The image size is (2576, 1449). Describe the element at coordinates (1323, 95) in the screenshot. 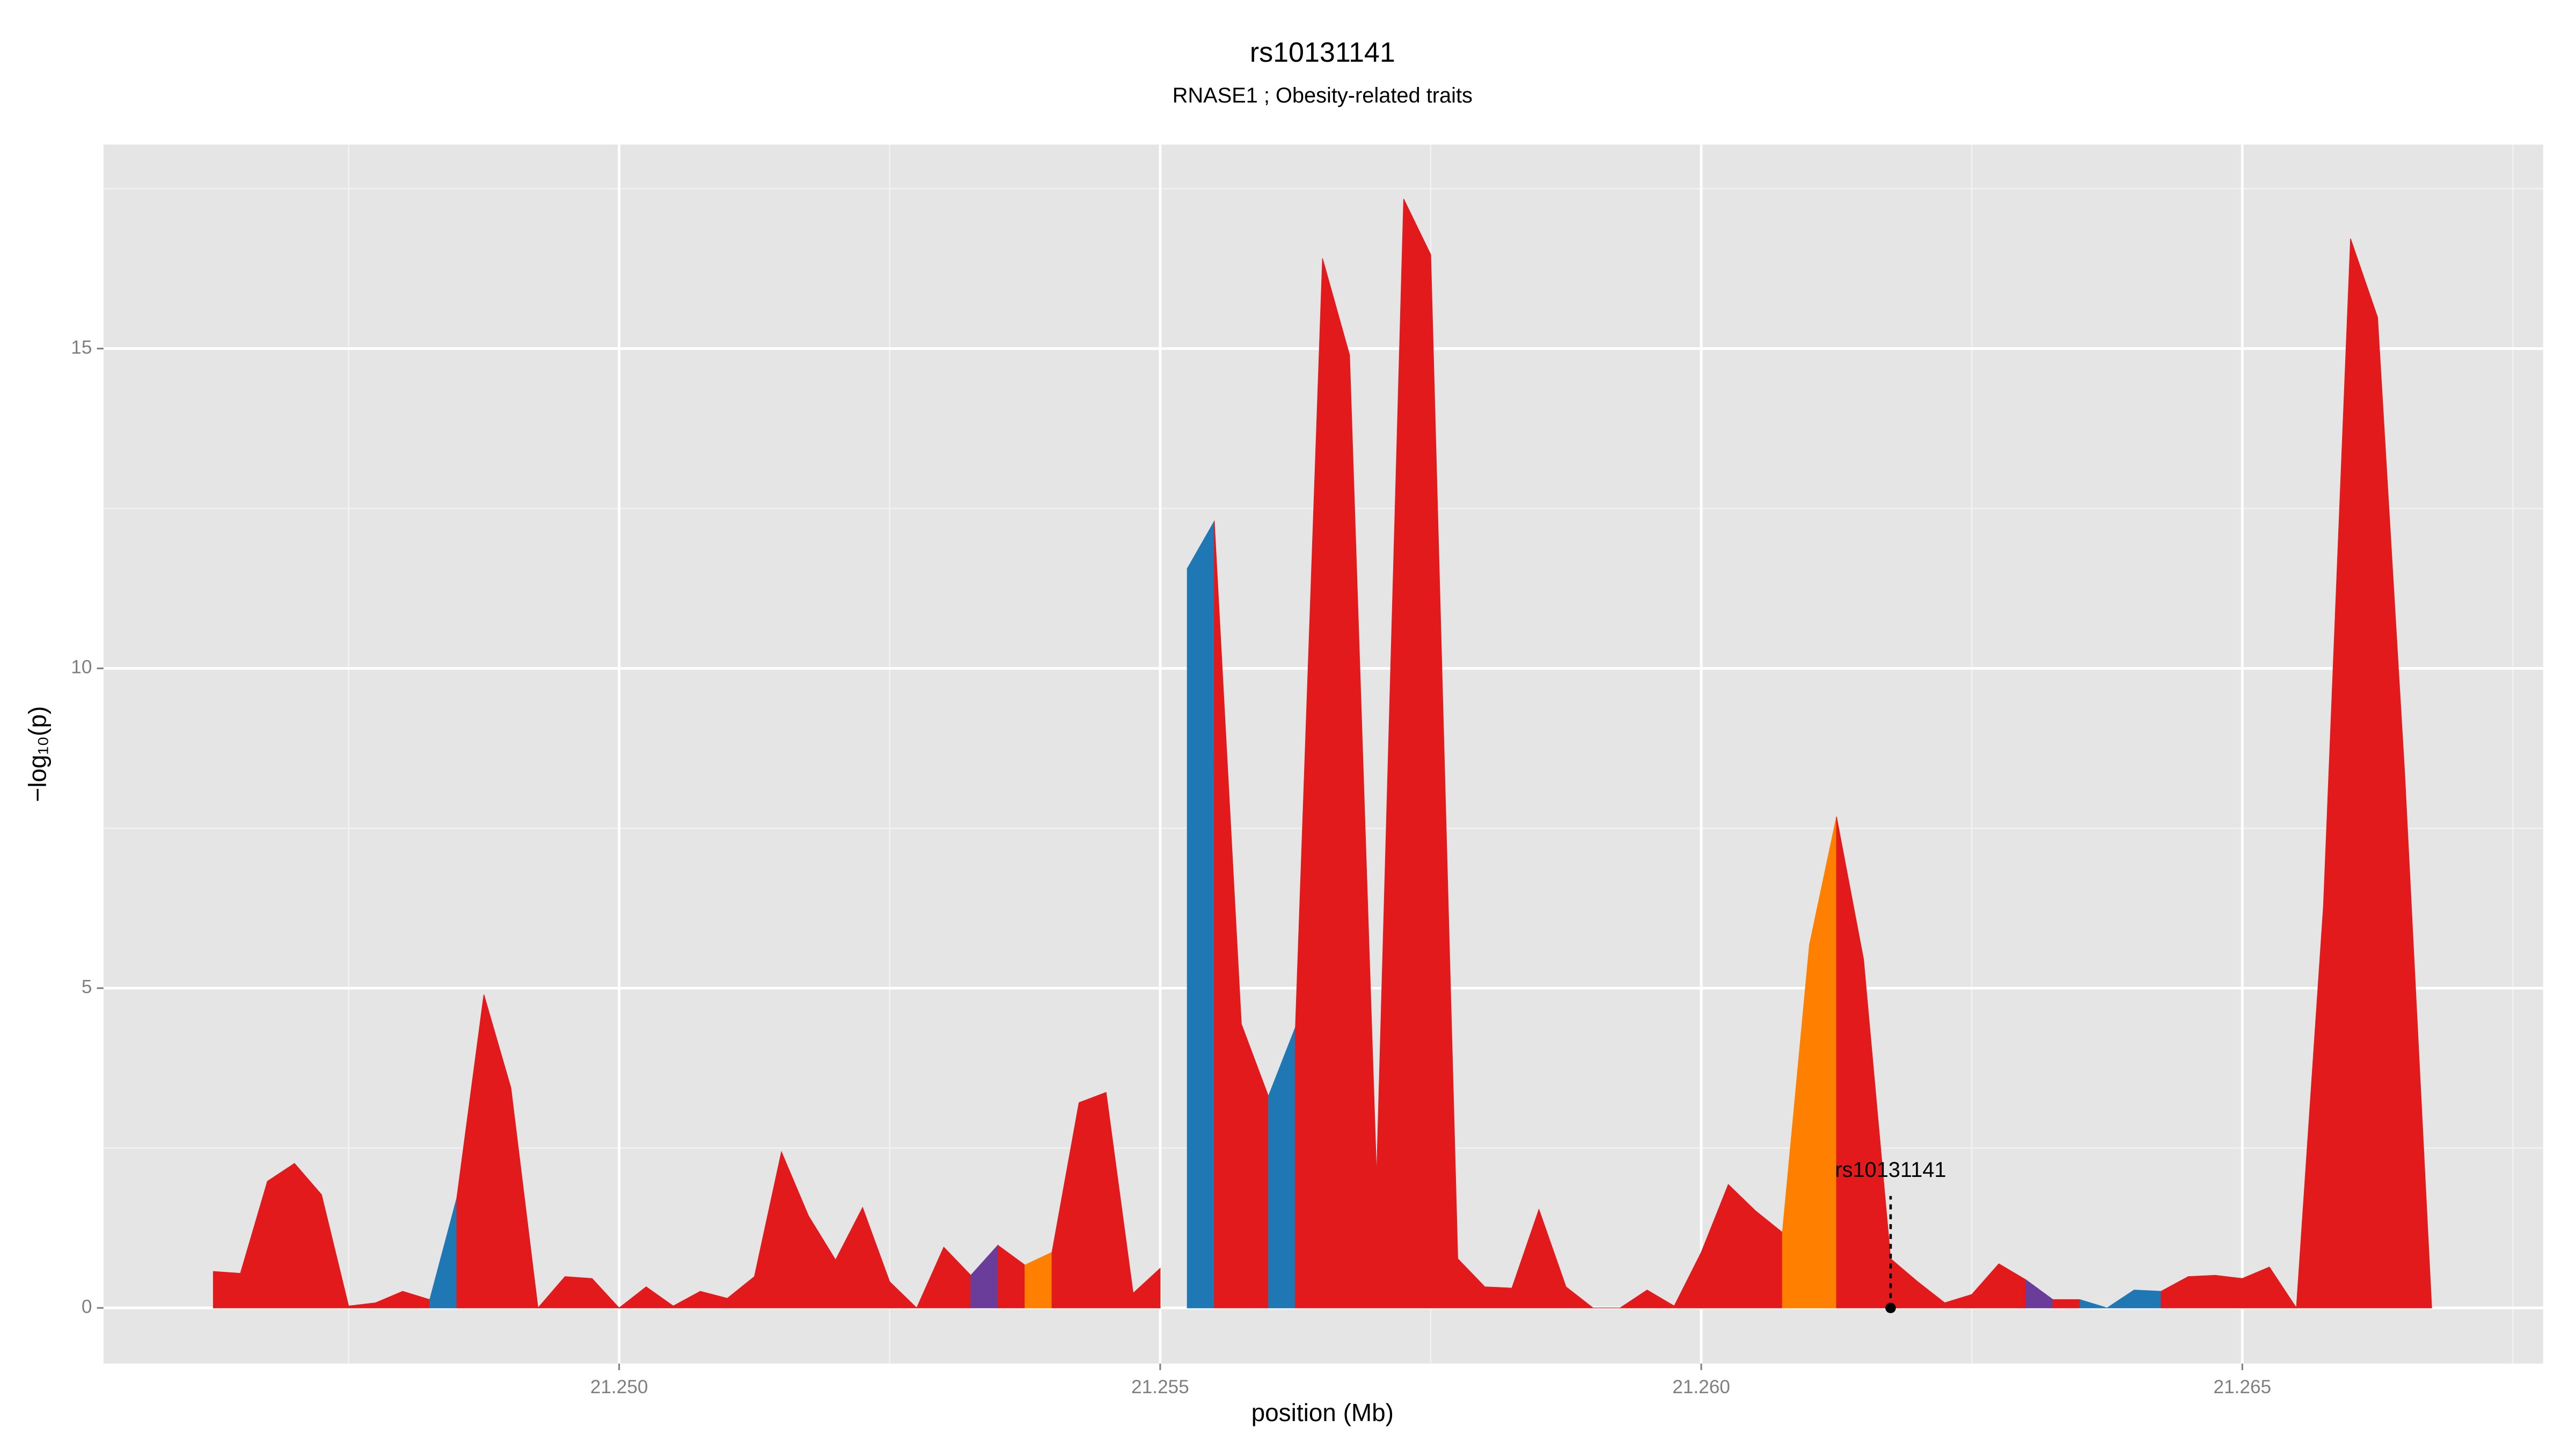

I see `chart-subtitle: RNASE1 ; Obesity-related traits` at that location.